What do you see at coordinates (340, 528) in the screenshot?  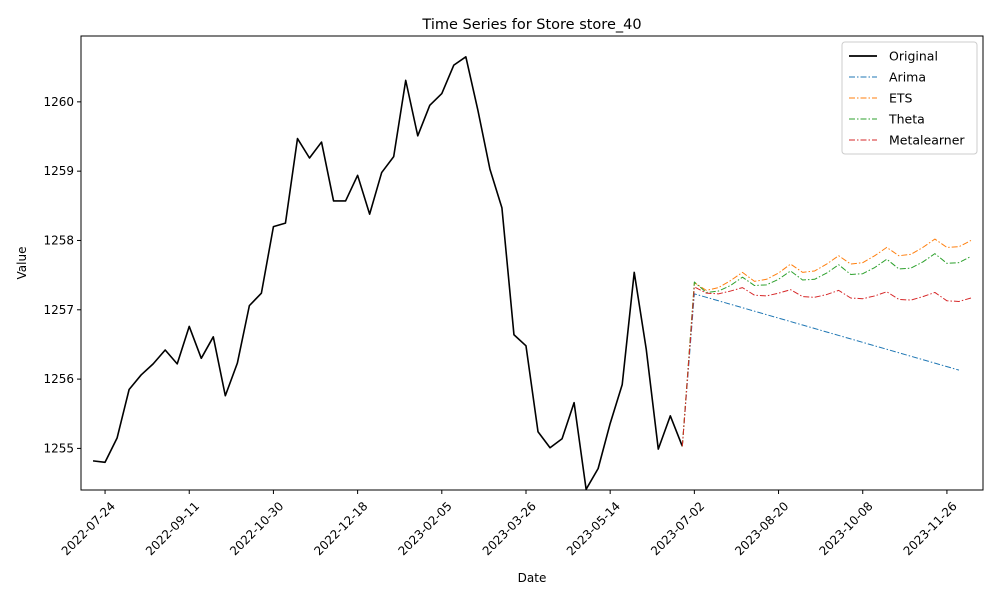 I see `x-tick-label: 2022-12-18` at bounding box center [340, 528].